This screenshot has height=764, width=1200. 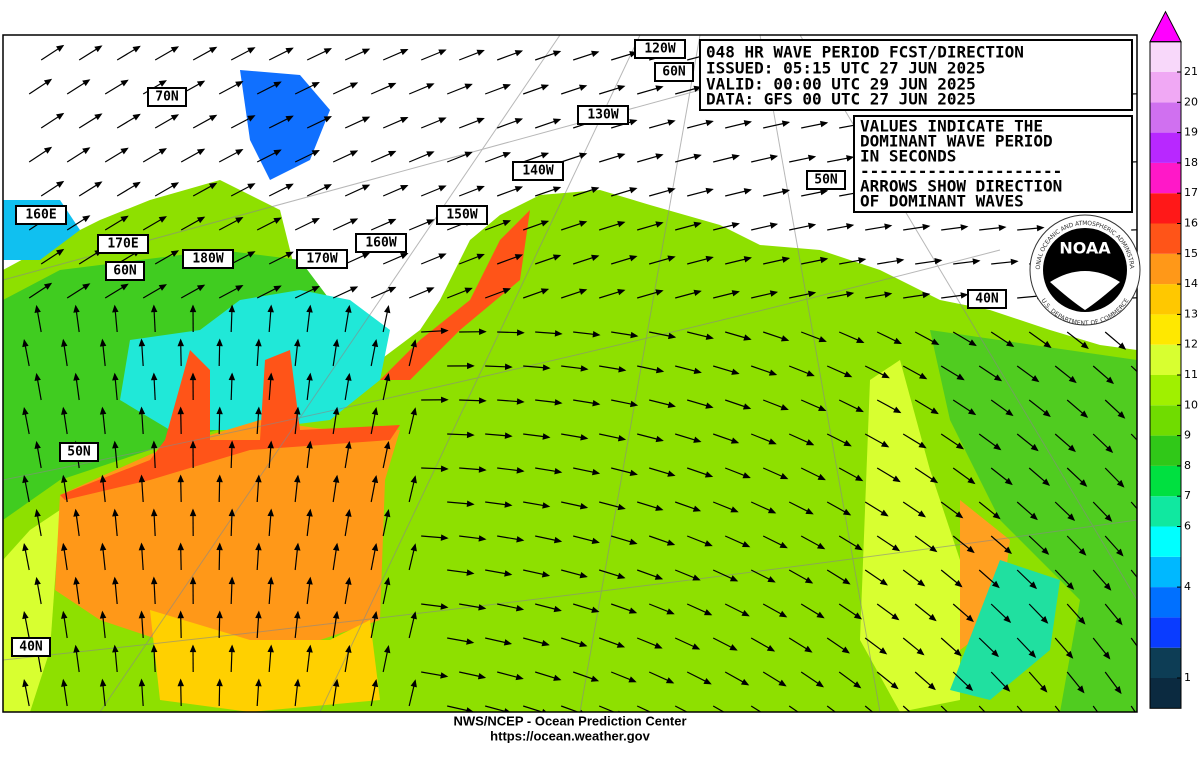 What do you see at coordinates (961, 186) in the screenshot?
I see `info-line: ARROWS SHOW DIRECTION` at bounding box center [961, 186].